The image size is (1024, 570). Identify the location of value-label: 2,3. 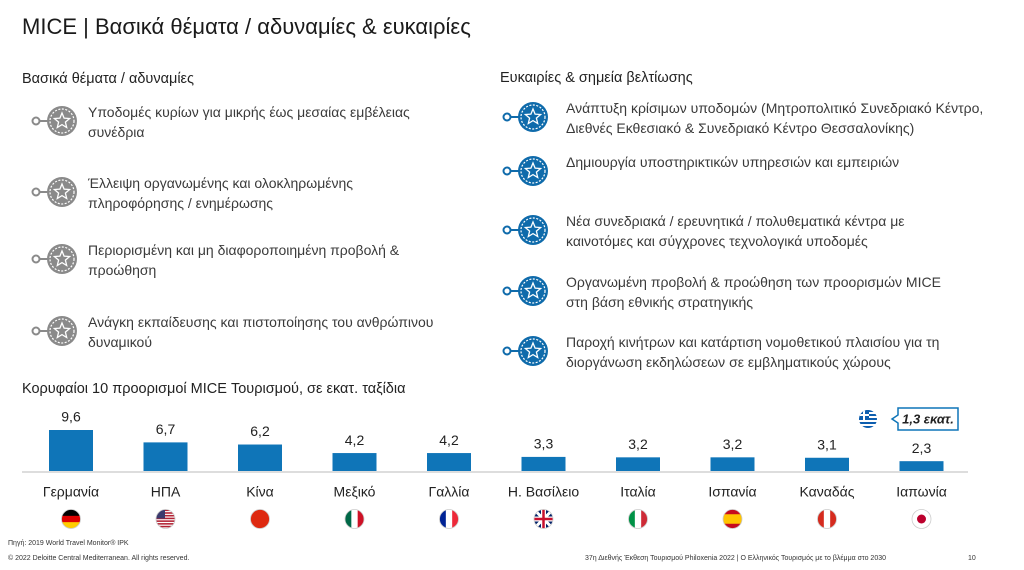
(922, 448).